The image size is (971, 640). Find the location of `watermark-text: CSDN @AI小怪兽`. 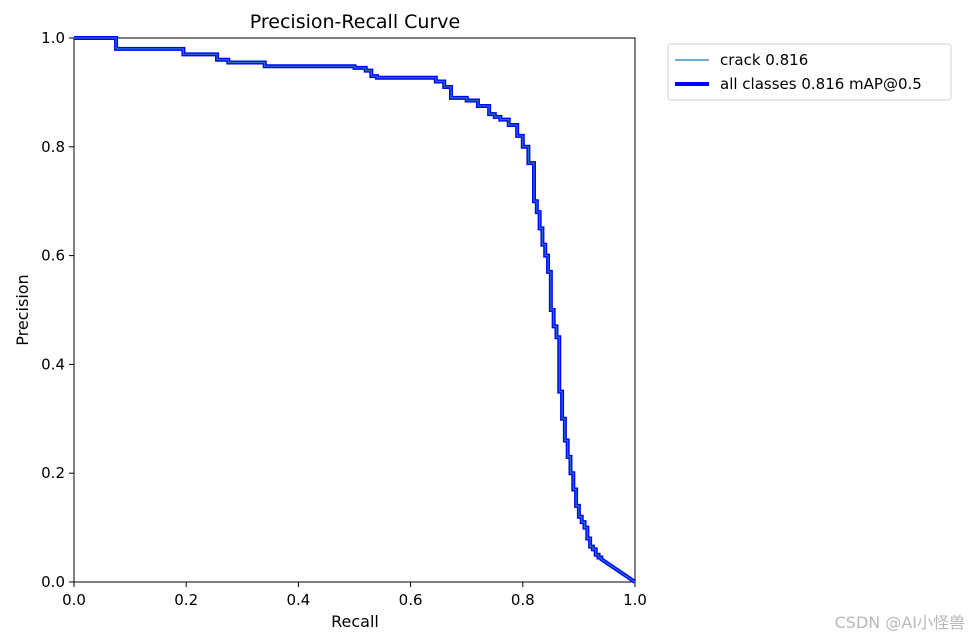

watermark-text: CSDN @AI小怪兽 is located at coordinates (900, 622).